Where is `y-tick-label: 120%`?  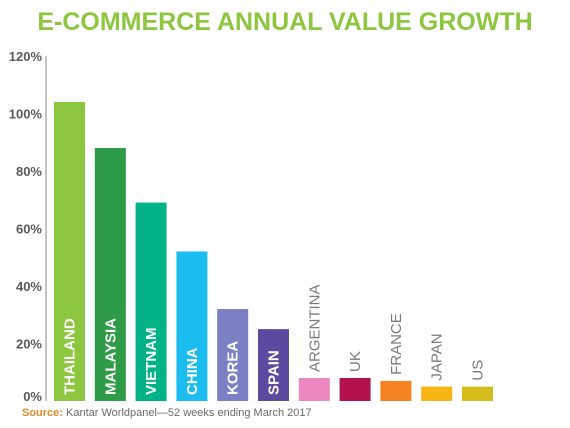
y-tick-label: 120% is located at coordinates (26, 56).